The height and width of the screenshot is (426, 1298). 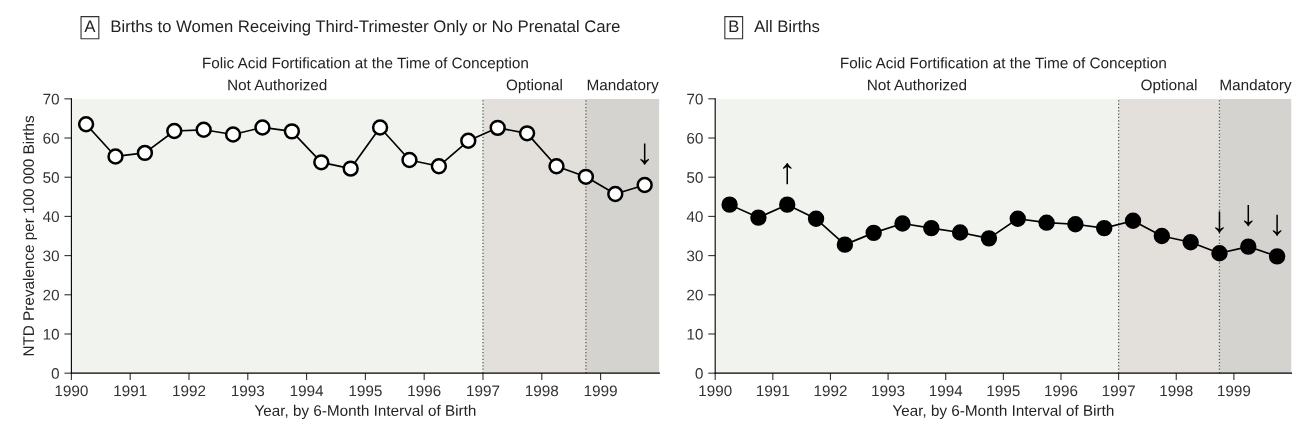 I want to click on chart-title: Births to Women Receiving Third-Trimester Only or No Prenatal Care, so click(x=365, y=27).